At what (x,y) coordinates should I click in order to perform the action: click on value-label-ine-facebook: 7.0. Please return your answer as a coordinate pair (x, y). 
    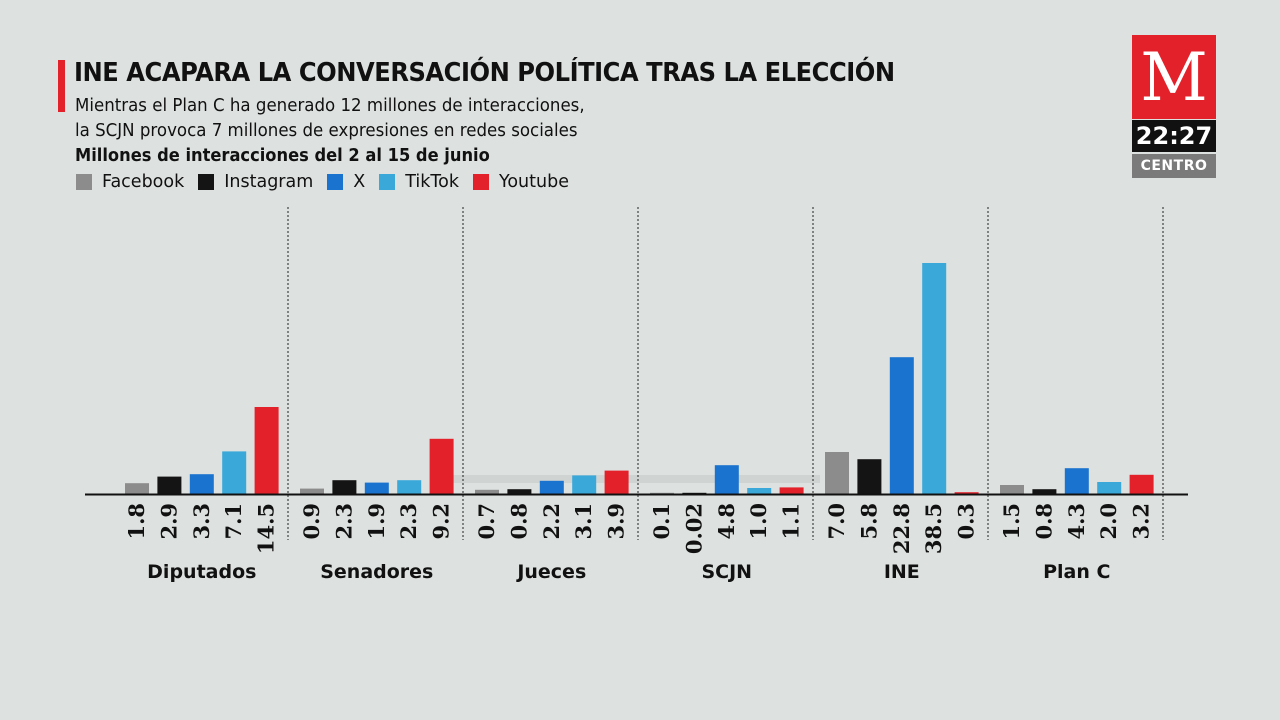
    Looking at the image, I should click on (836, 521).